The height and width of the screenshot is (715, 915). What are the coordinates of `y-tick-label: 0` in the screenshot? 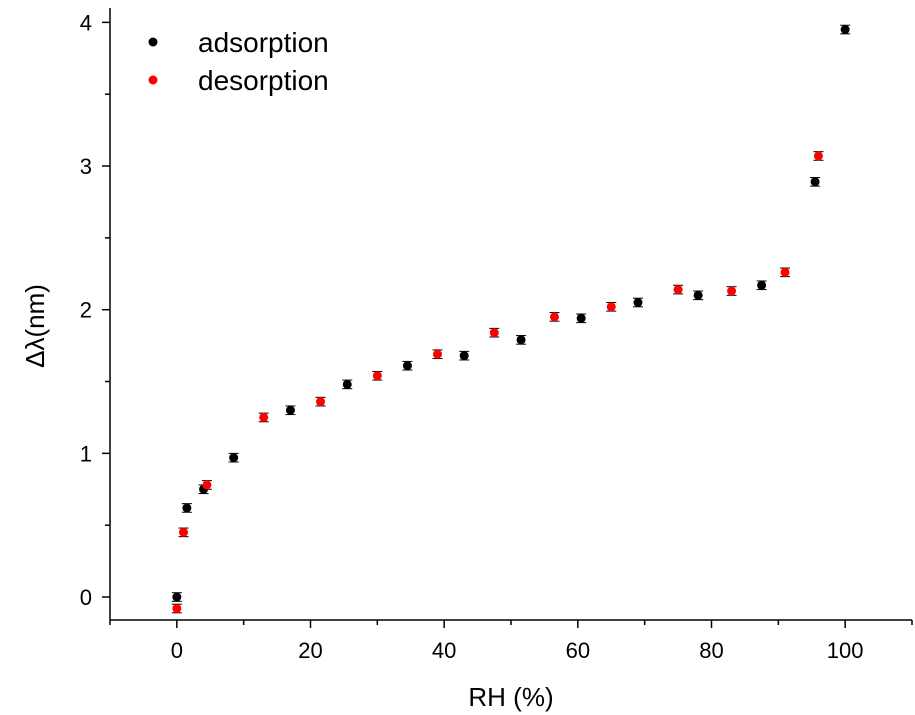 It's located at (86, 597).